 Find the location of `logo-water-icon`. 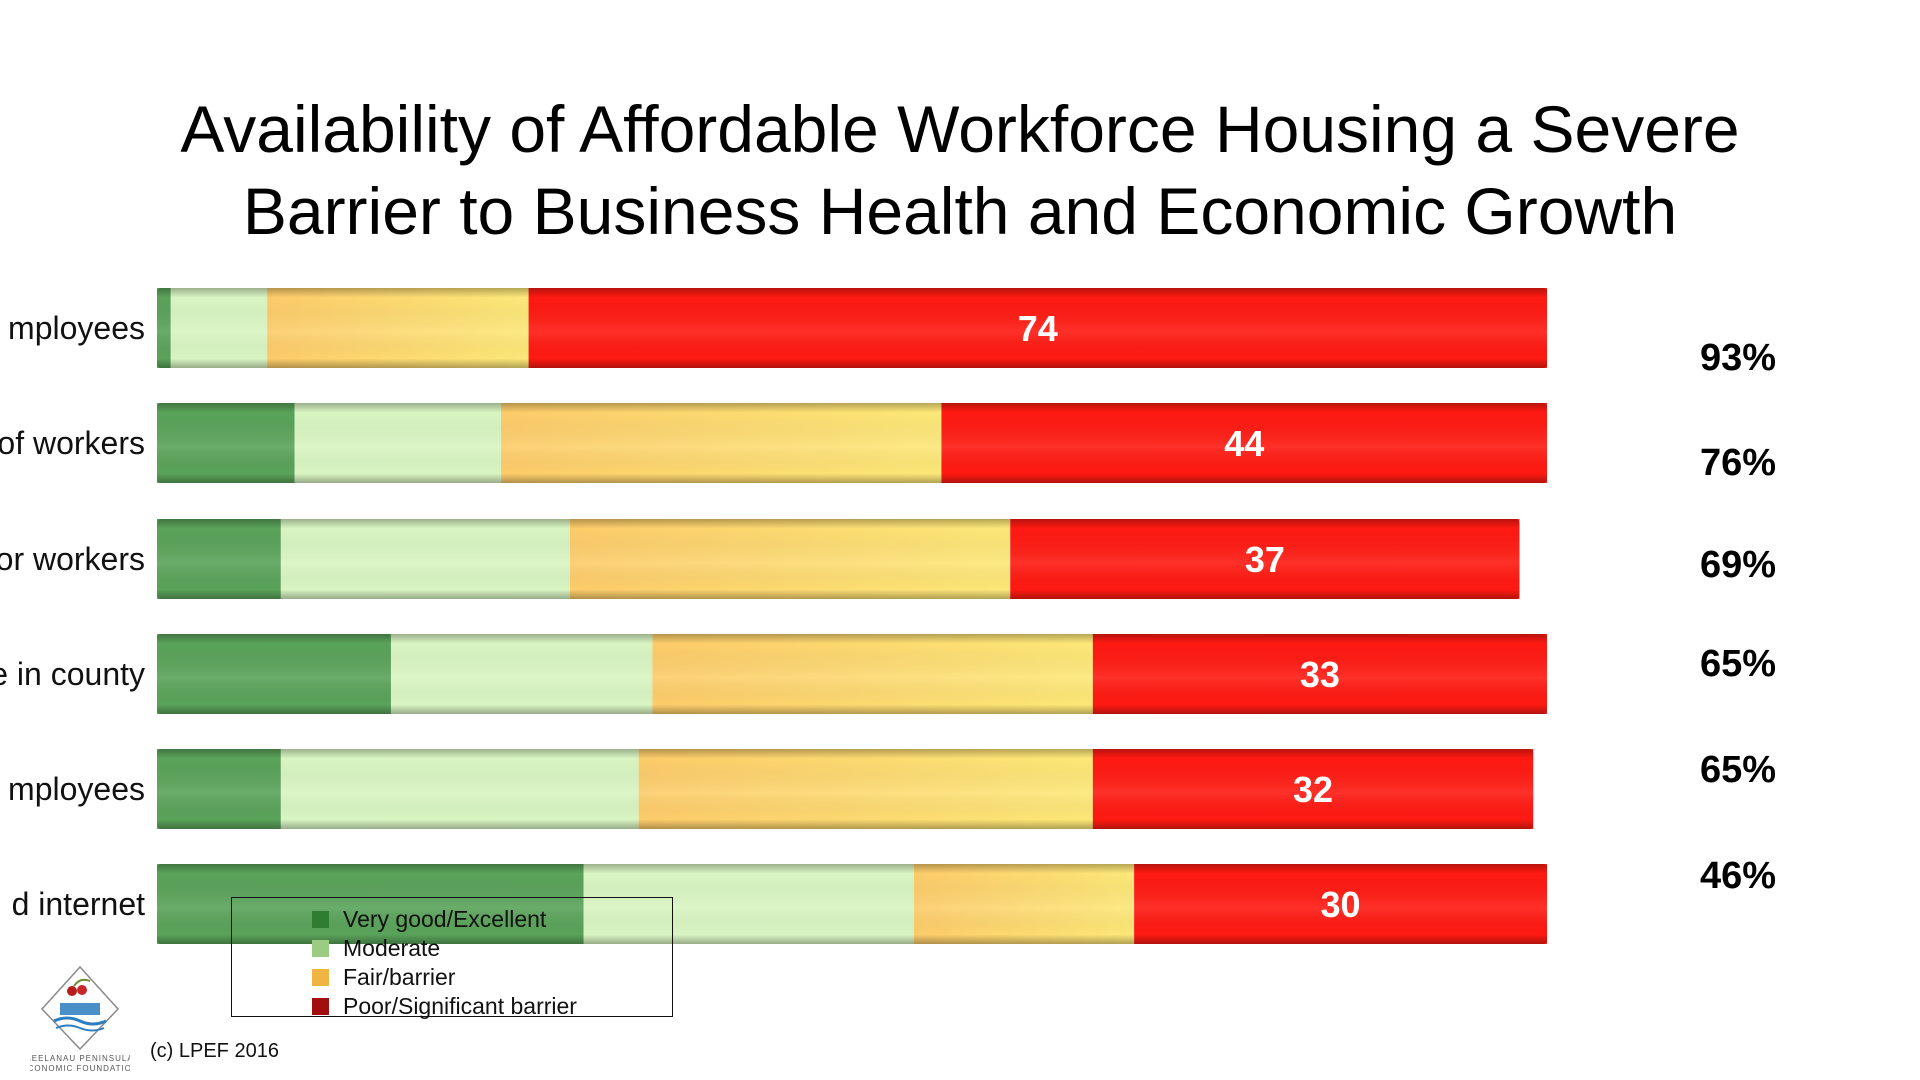

logo-water-icon is located at coordinates (80, 1021).